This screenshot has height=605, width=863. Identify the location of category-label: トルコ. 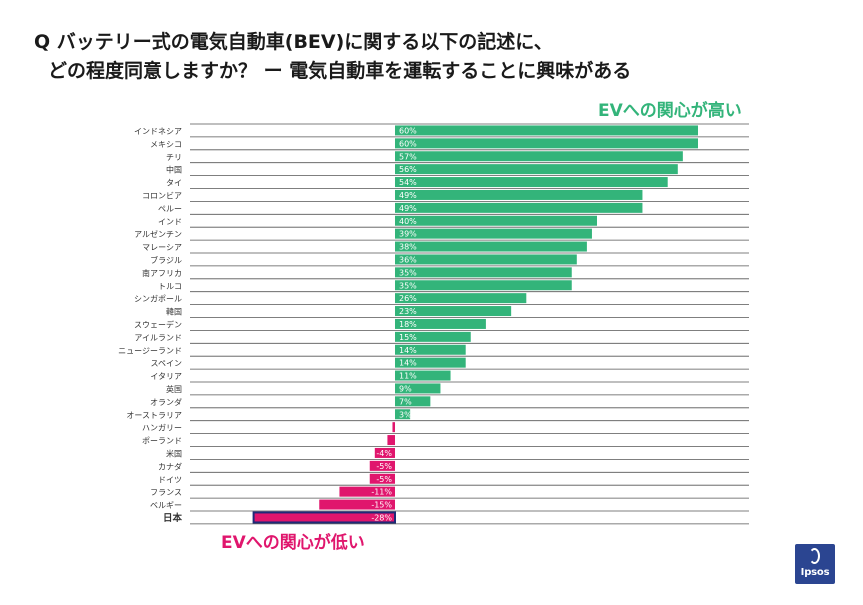
(170, 286).